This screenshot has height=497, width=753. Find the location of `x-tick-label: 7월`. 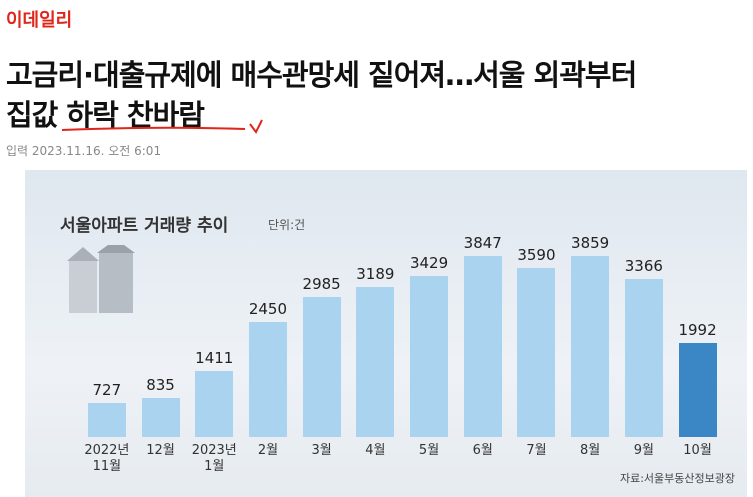

x-tick-label: 7월 is located at coordinates (536, 450).